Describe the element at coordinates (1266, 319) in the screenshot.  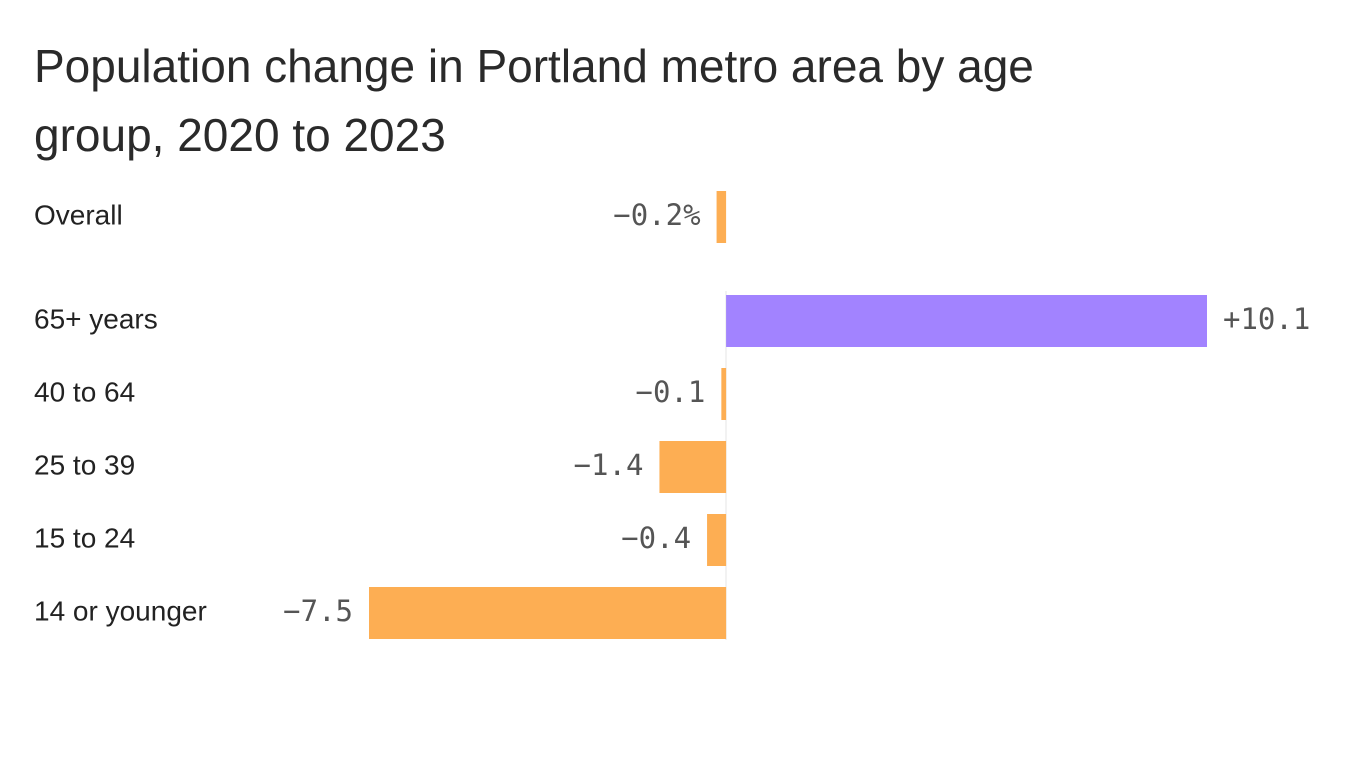
I see `value-label: +10.1` at that location.